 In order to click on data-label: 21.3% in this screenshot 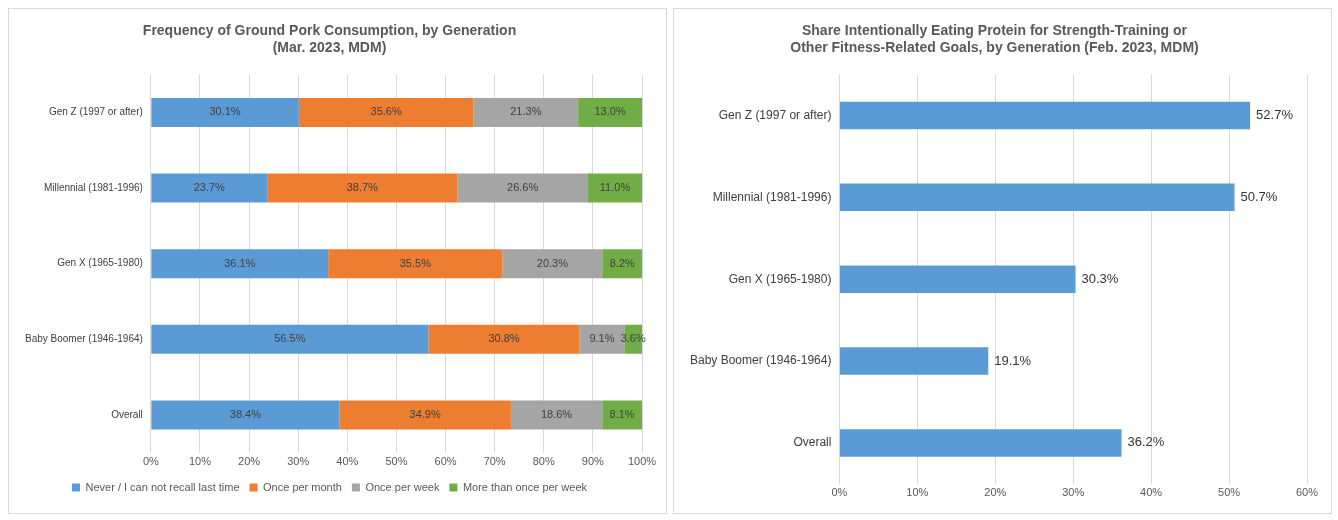, I will do `click(526, 111)`.